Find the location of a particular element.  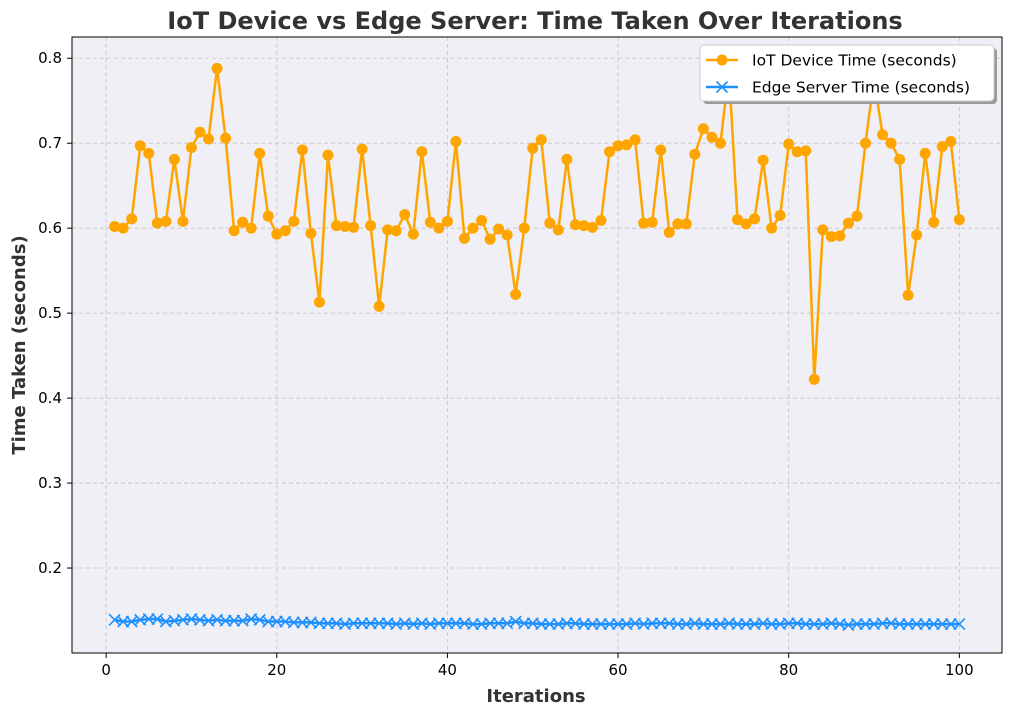

y-axis-label: Time Taken (seconds) is located at coordinates (19, 344).